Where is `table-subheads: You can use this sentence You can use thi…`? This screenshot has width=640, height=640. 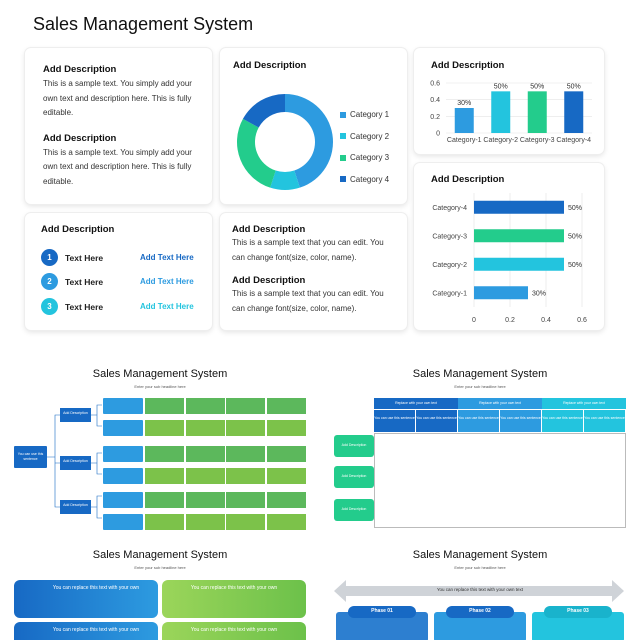
table-subheads: You can use this sentence You can use thi… is located at coordinates (500, 421).